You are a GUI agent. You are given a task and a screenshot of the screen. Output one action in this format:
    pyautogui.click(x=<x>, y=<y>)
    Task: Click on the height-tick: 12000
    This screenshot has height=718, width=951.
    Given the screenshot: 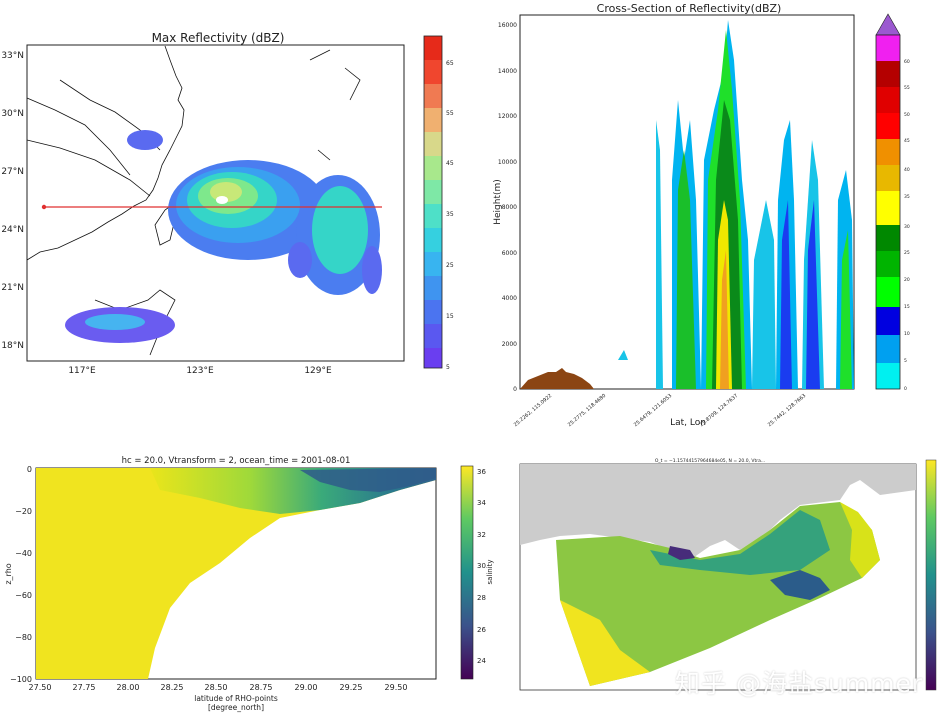 What is the action you would take?
    pyautogui.click(x=507, y=116)
    